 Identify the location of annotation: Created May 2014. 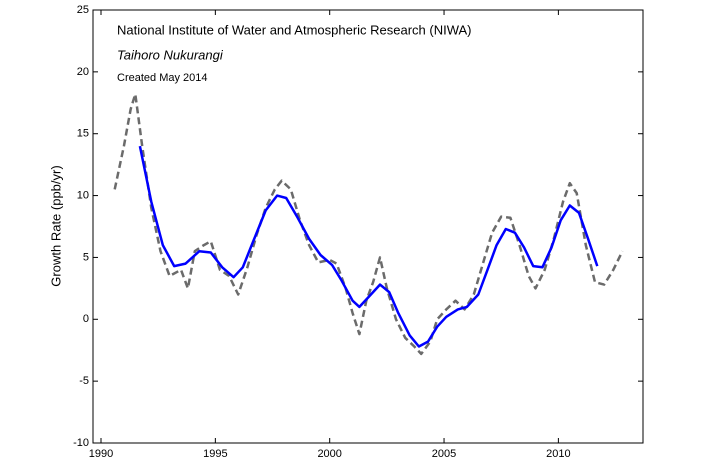
(162, 78).